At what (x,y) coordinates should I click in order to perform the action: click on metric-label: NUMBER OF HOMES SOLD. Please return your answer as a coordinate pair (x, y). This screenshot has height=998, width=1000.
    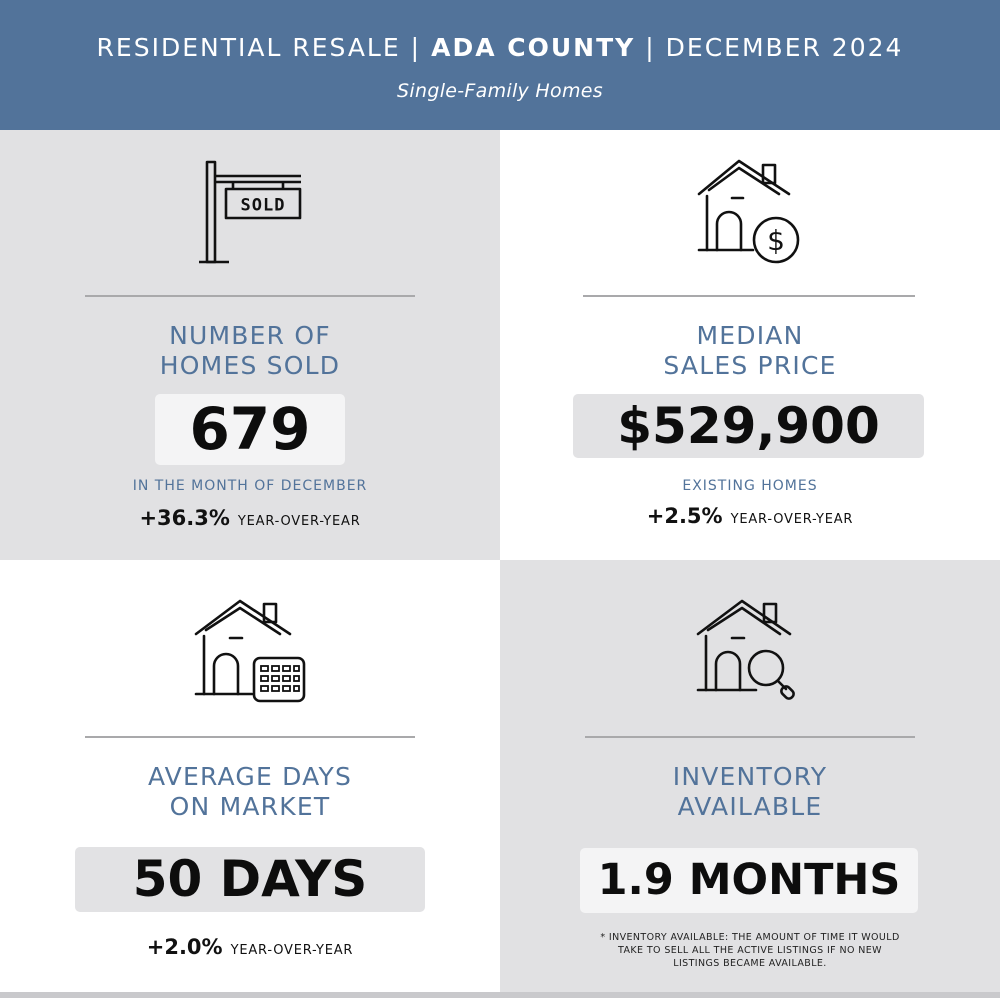
    Looking at the image, I should click on (250, 351).